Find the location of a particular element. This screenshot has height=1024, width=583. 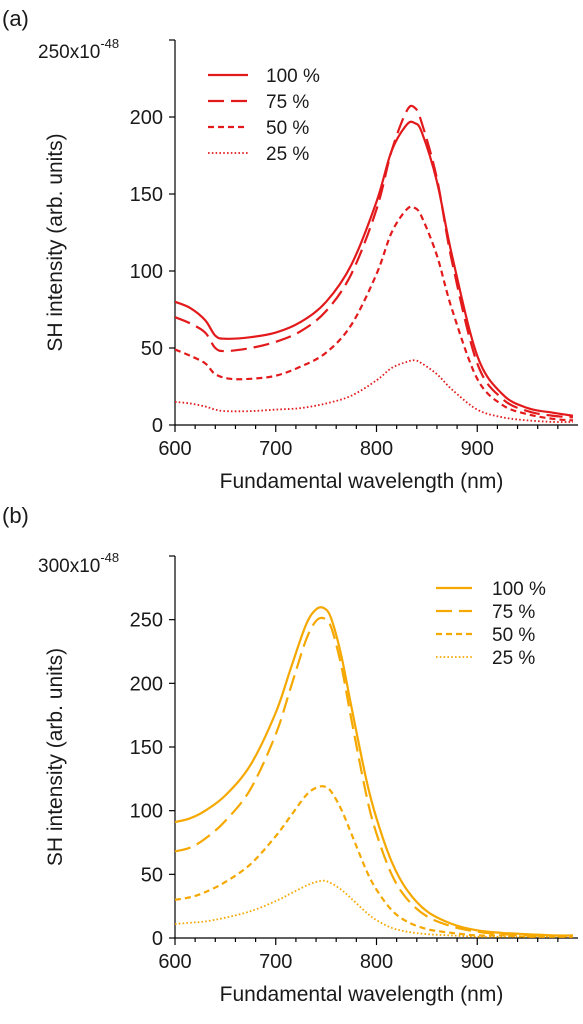

y-top-label-a: 250x10 is located at coordinates (69, 52).